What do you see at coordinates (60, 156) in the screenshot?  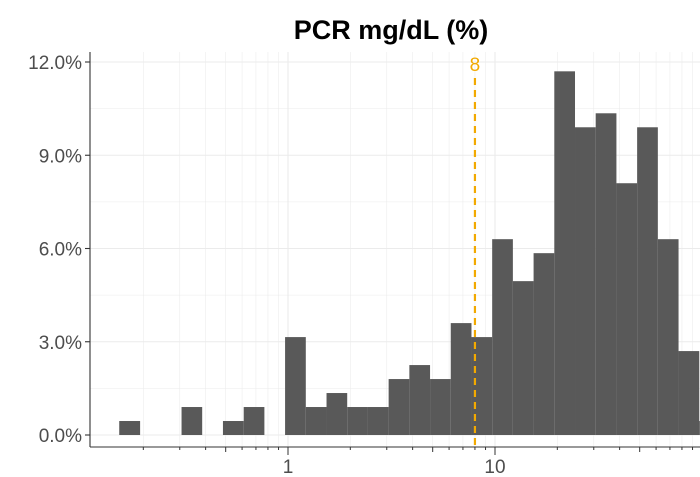 I see `y-tick-label: 9.0%` at bounding box center [60, 156].